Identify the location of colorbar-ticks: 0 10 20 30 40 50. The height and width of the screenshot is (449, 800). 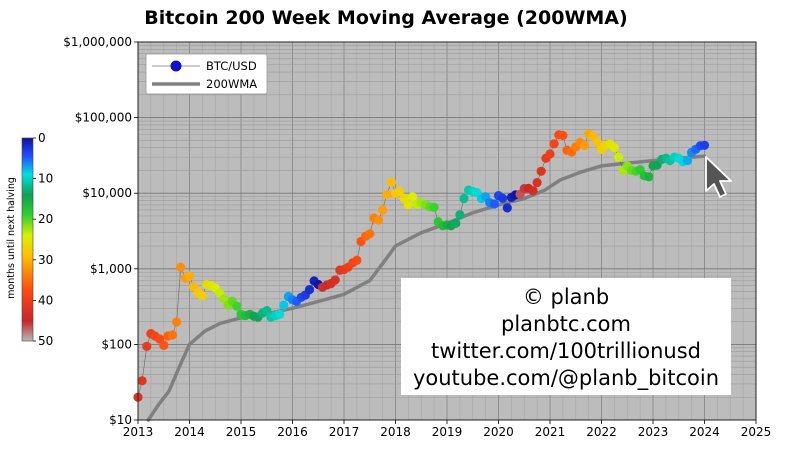
(43, 239).